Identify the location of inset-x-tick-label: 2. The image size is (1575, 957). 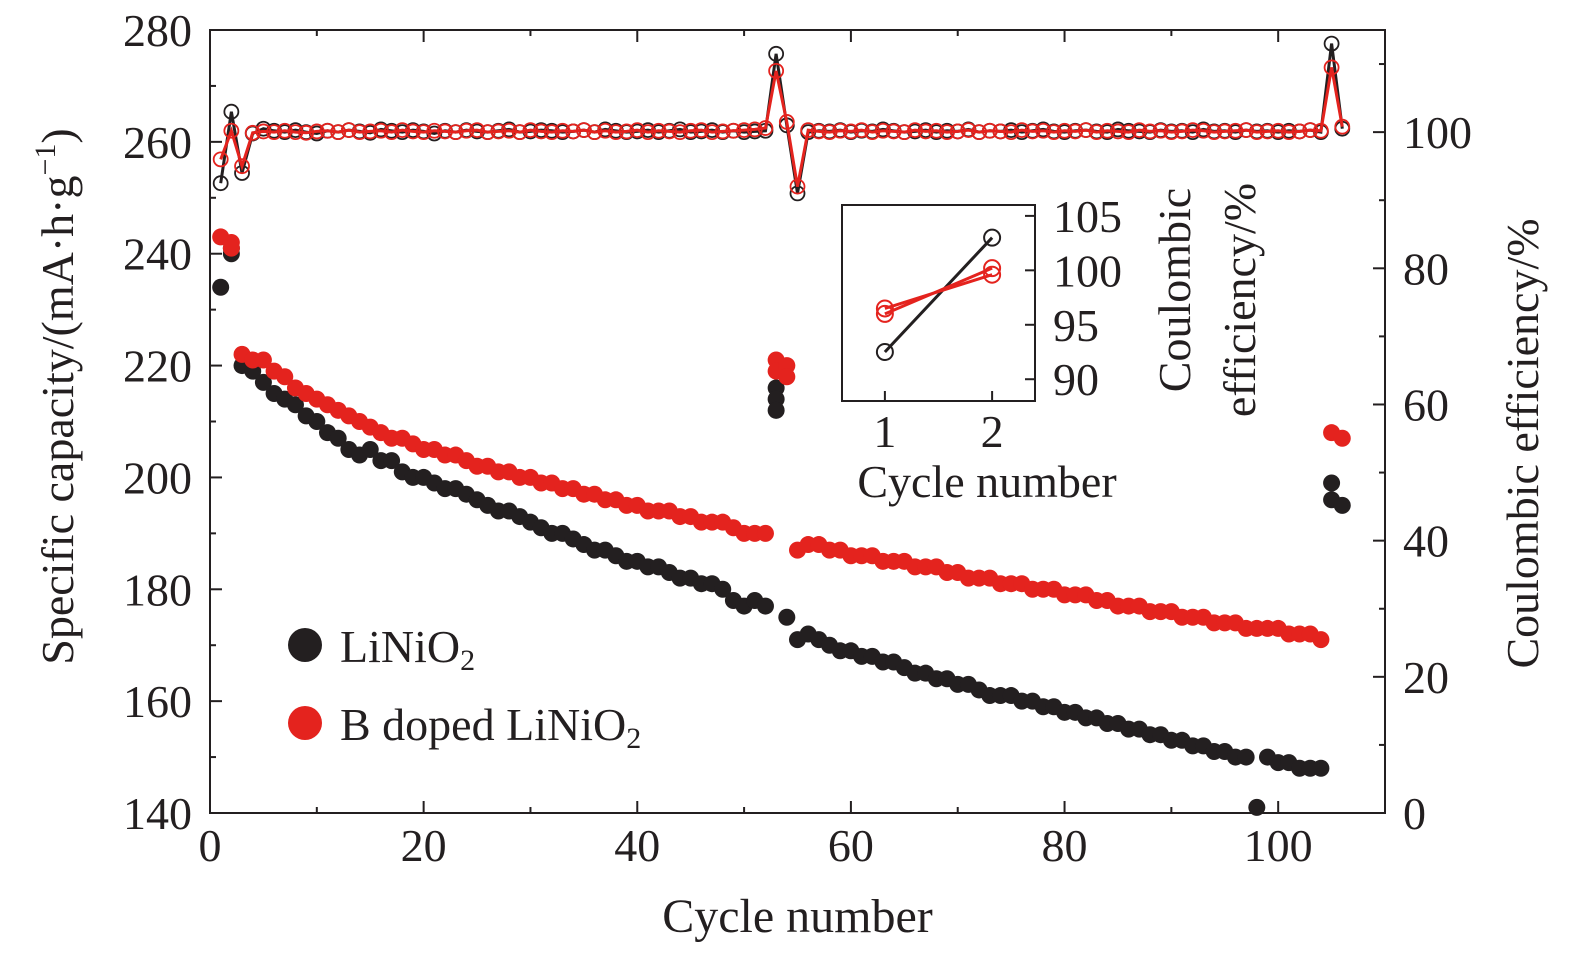
(992, 431).